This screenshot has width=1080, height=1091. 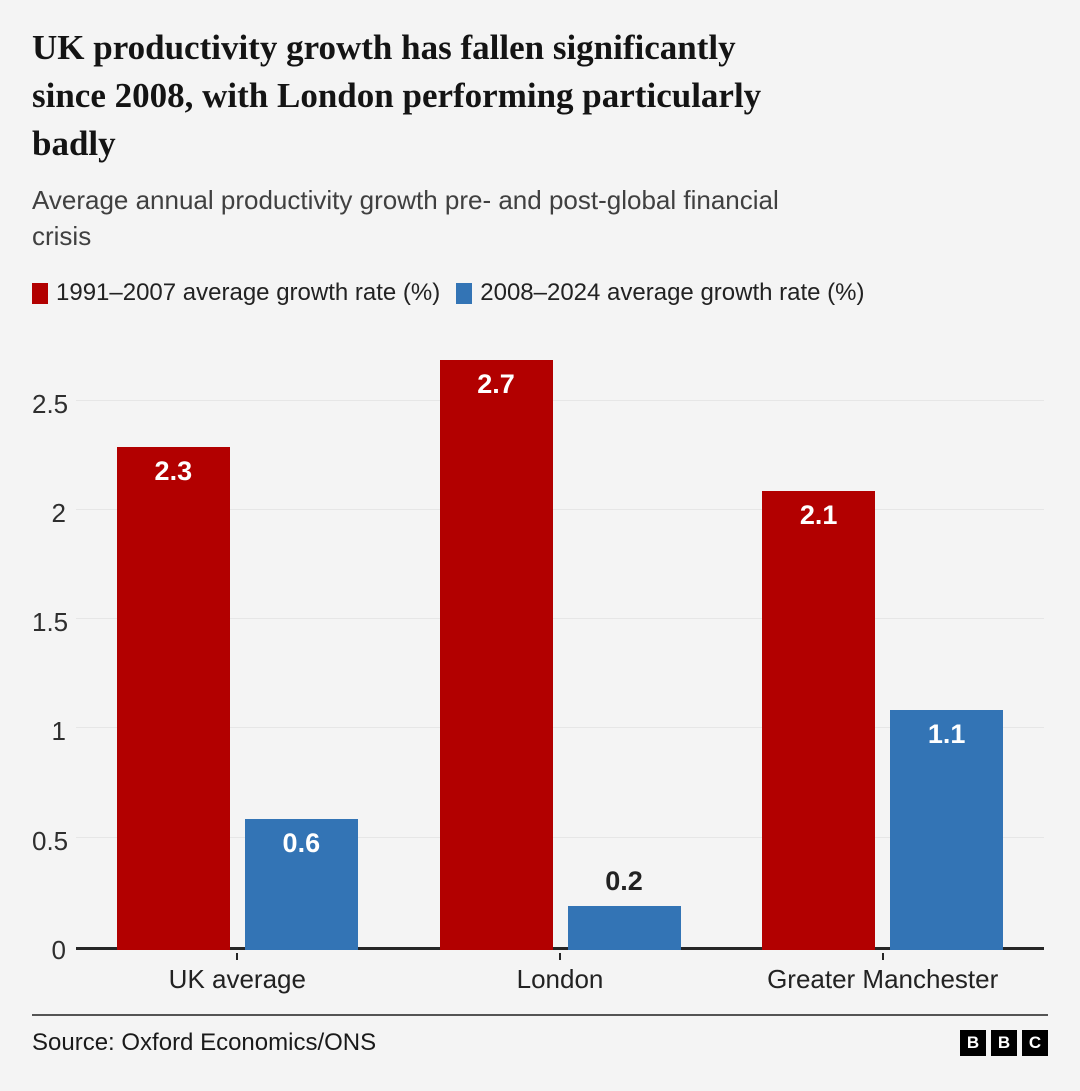 I want to click on source-label: Source: Oxford Economics/ONS, so click(x=204, y=1042).